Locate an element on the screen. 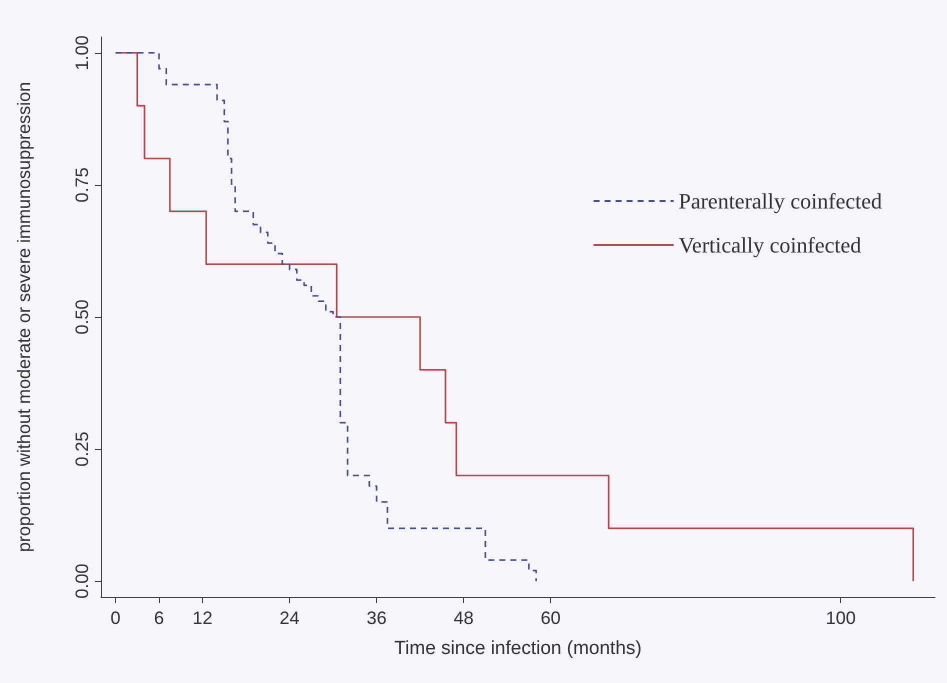 The height and width of the screenshot is (683, 947). x-tick-label: 6 is located at coordinates (159, 618).